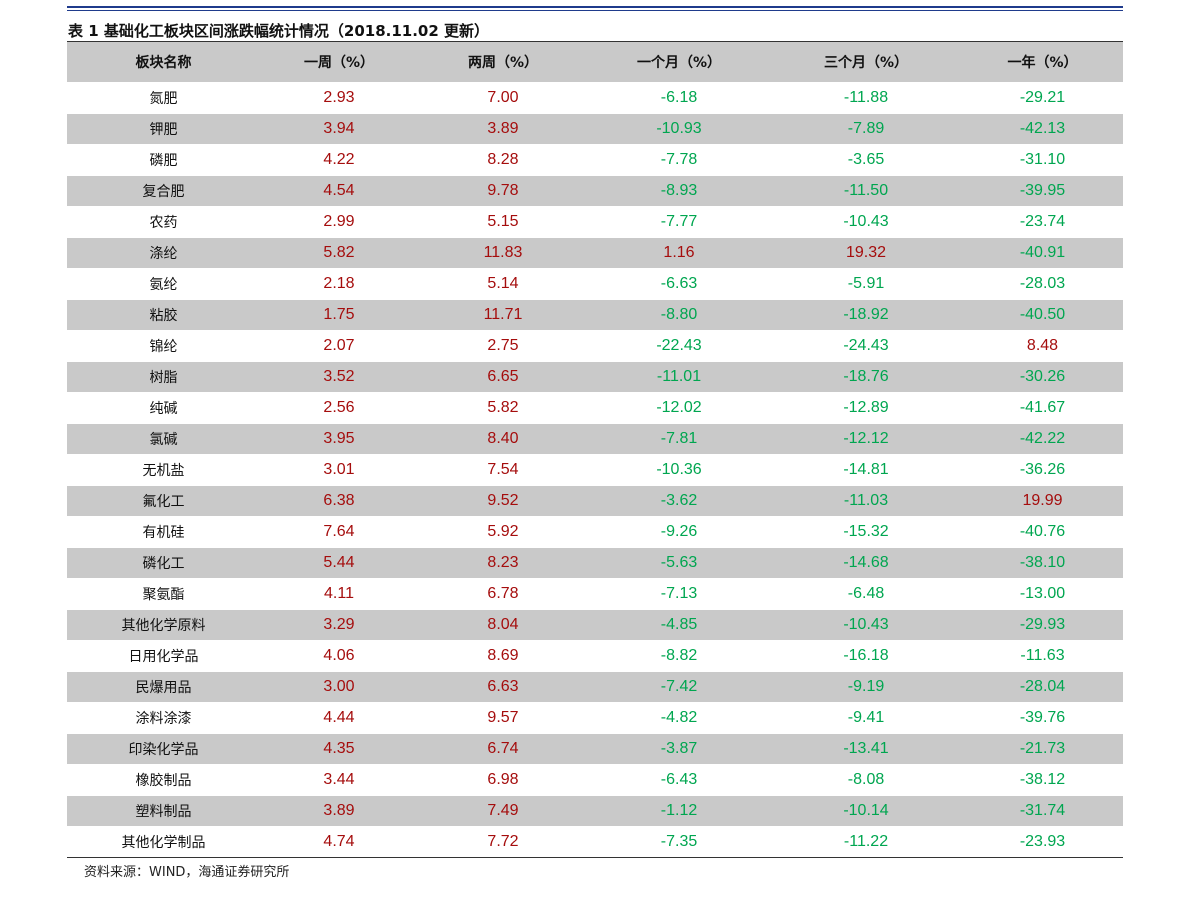  I want to click on change-value: -12.12, so click(866, 438).